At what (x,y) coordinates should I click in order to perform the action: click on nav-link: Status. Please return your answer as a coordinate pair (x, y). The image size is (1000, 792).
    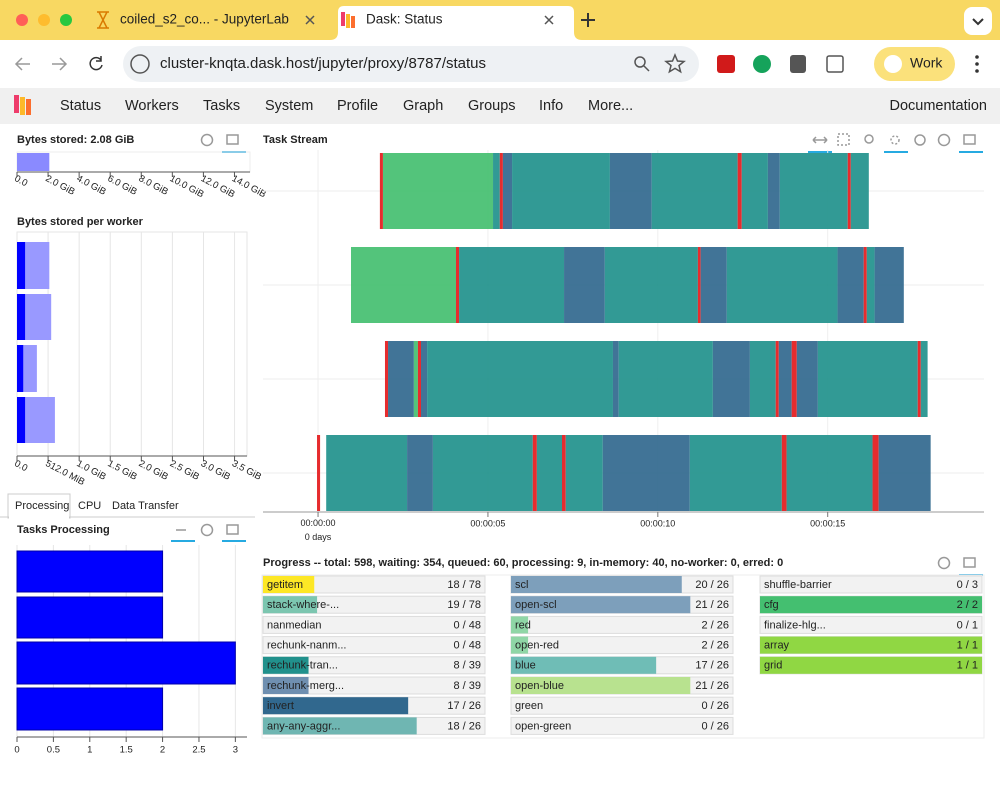
    Looking at the image, I should click on (80, 106).